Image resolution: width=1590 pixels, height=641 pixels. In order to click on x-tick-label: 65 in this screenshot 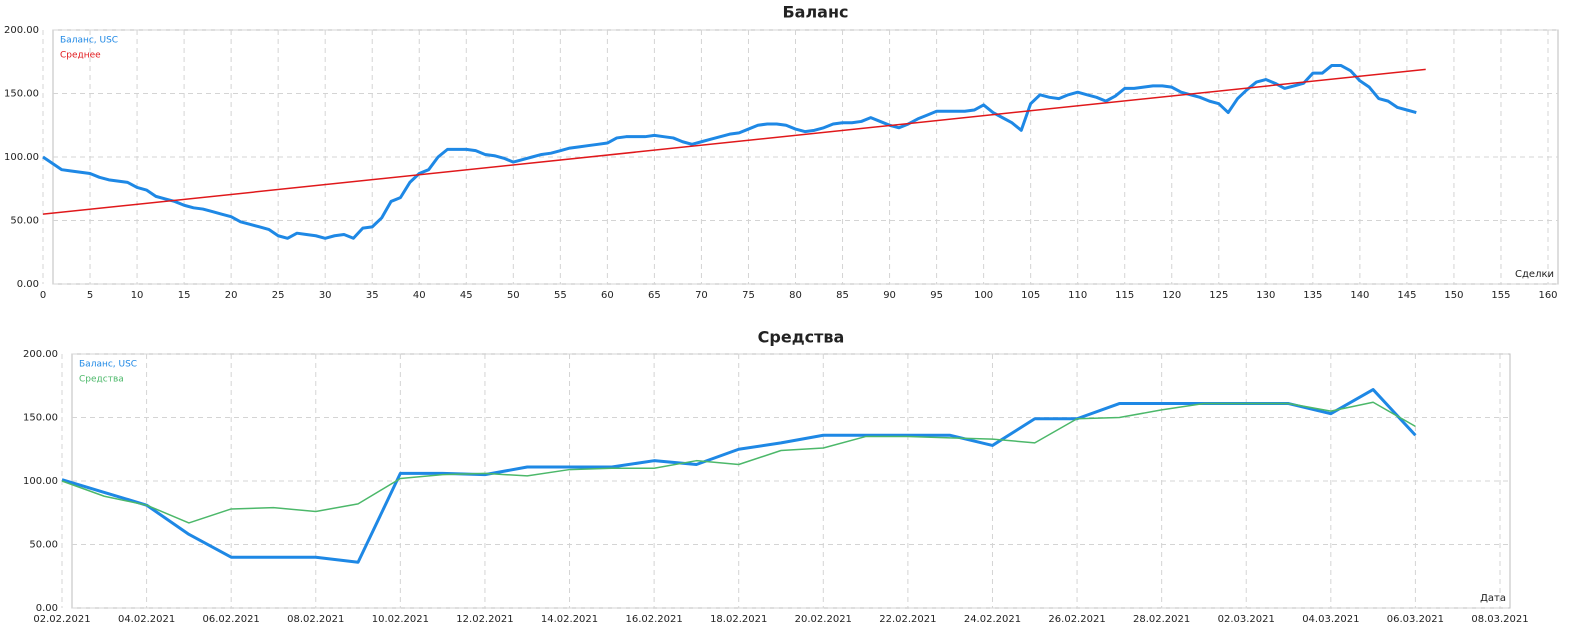, I will do `click(654, 295)`.